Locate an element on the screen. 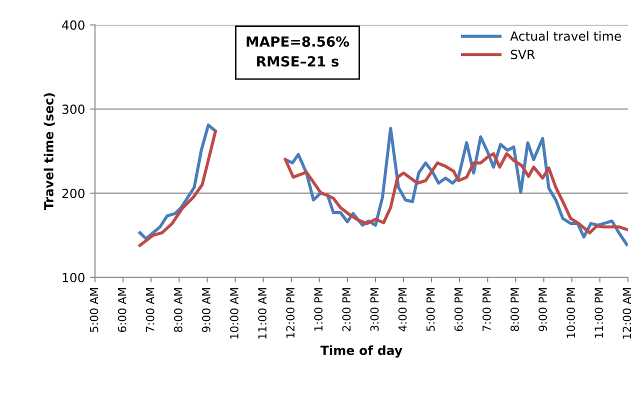 The width and height of the screenshot is (642, 402). x-tick-label: 9:00 PM is located at coordinates (542, 310).